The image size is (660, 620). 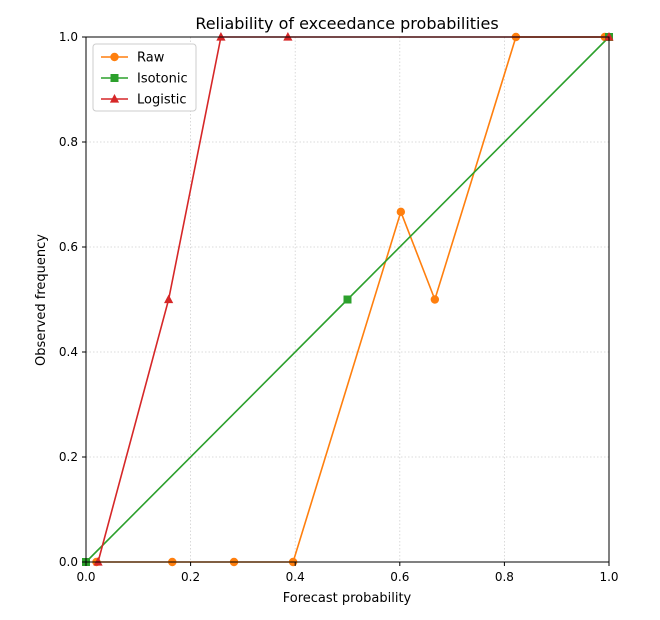 What do you see at coordinates (608, 577) in the screenshot?
I see `x-tick-label: 1.0` at bounding box center [608, 577].